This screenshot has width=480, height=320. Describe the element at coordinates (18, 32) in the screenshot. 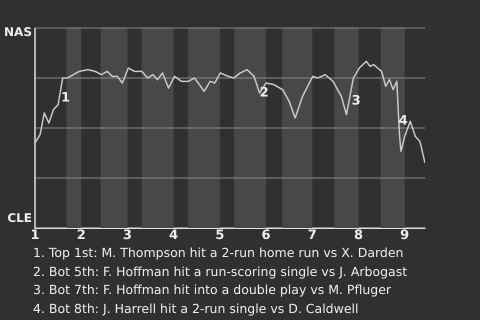

I see `text: NAS` at that location.